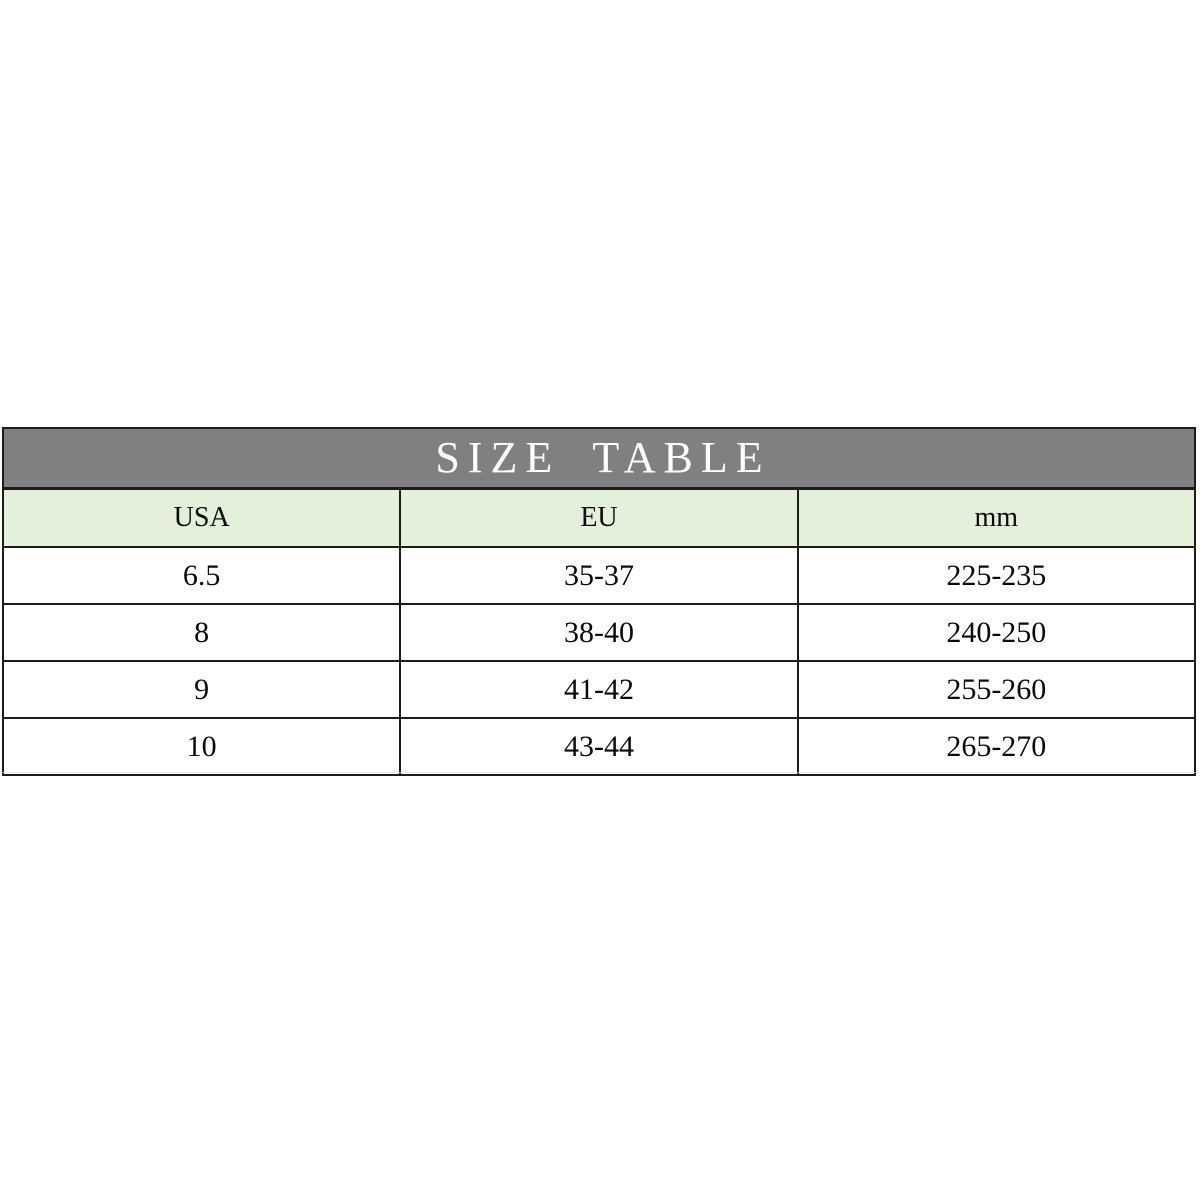  I want to click on column-header-eu: EU, so click(597, 518).